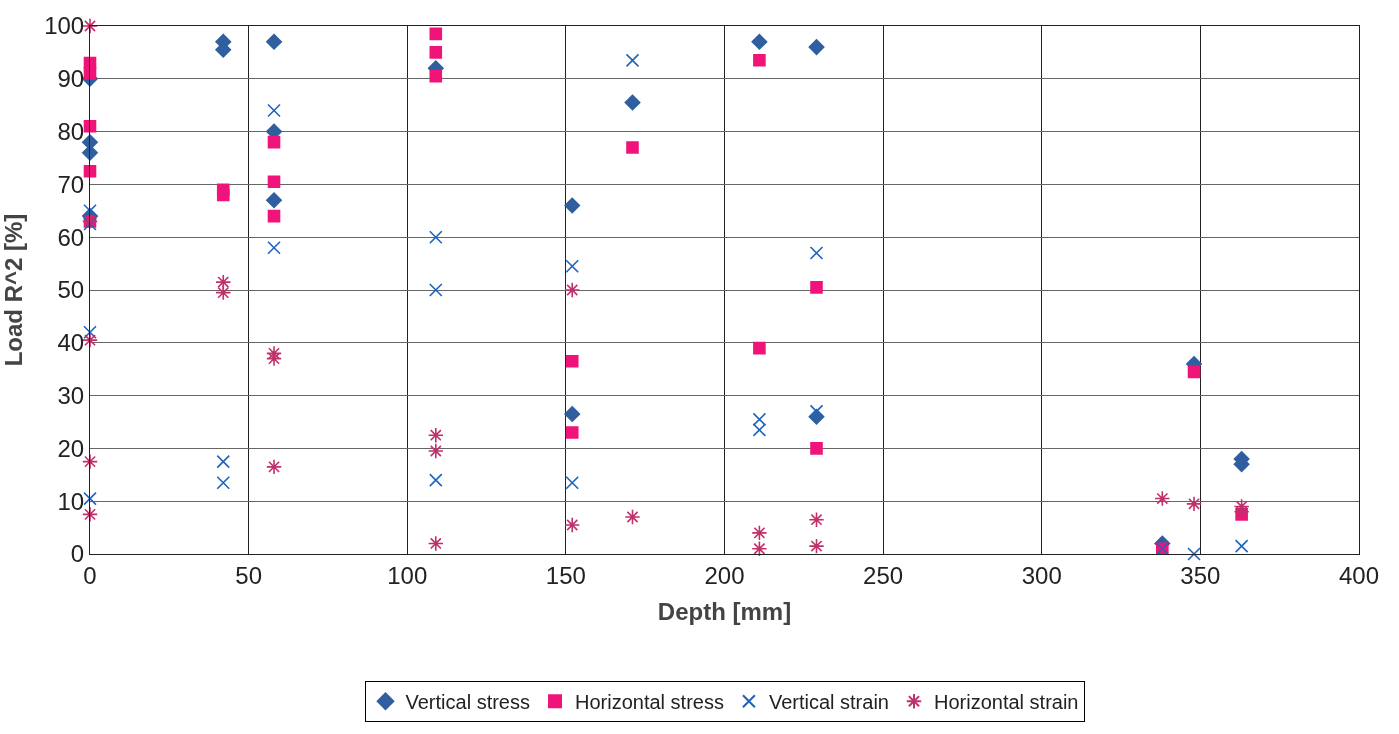 The height and width of the screenshot is (734, 1399). Describe the element at coordinates (724, 612) in the screenshot. I see `x-axis-title: Depth [mm]` at that location.